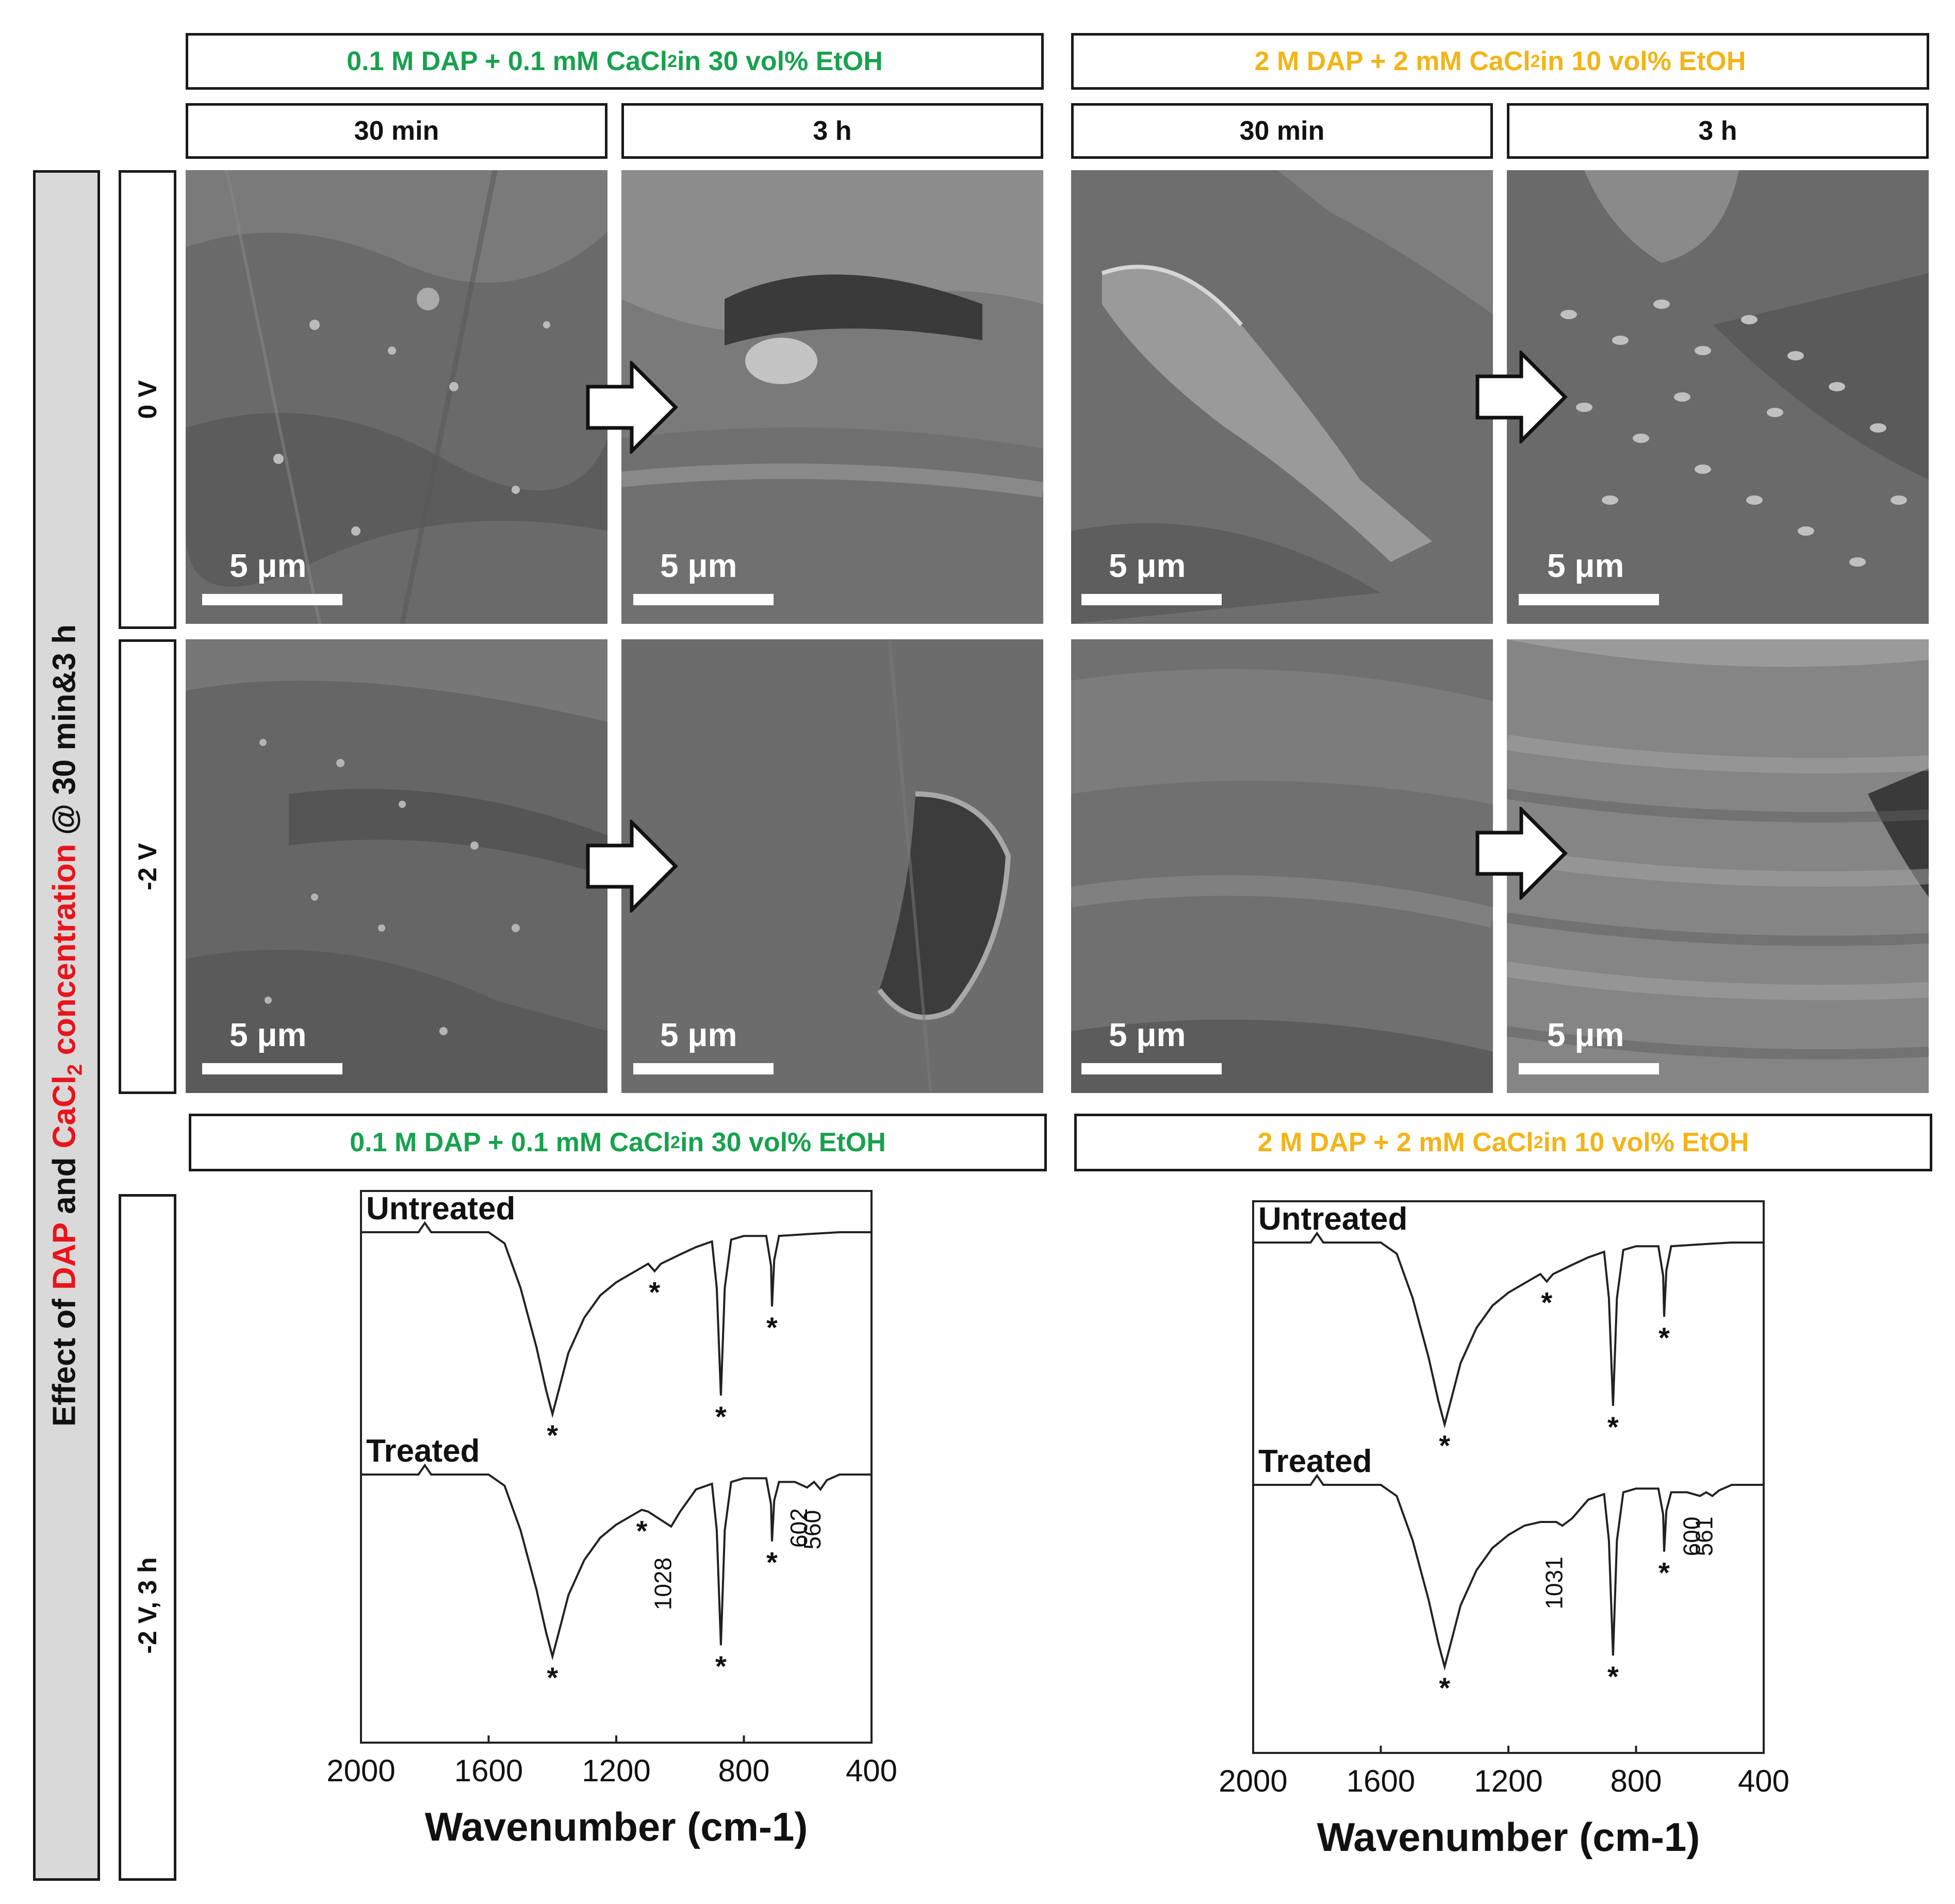 The width and height of the screenshot is (1955, 1904). I want to click on sem-image-0v-3h-high, so click(1718, 397).